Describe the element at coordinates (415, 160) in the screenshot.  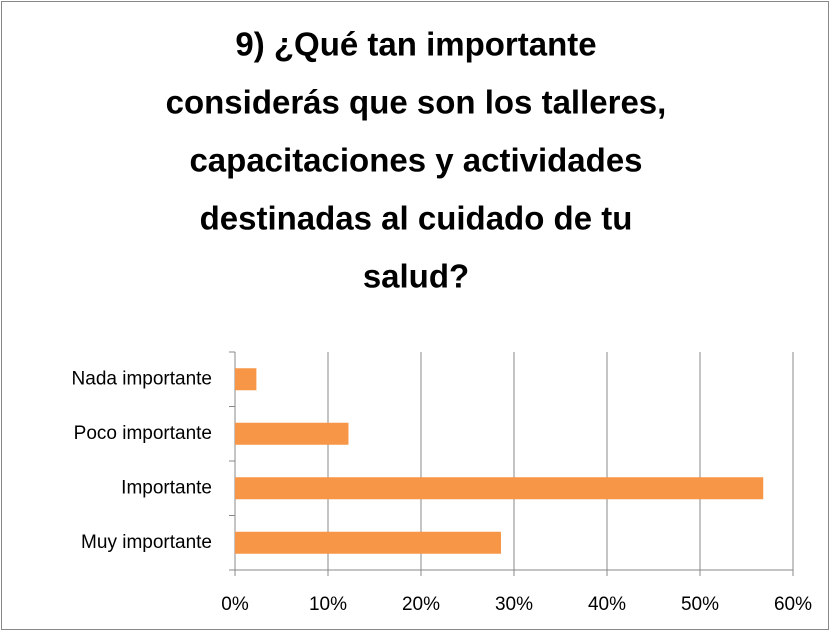
I see `chart-title: capacitaciones y actividades` at that location.